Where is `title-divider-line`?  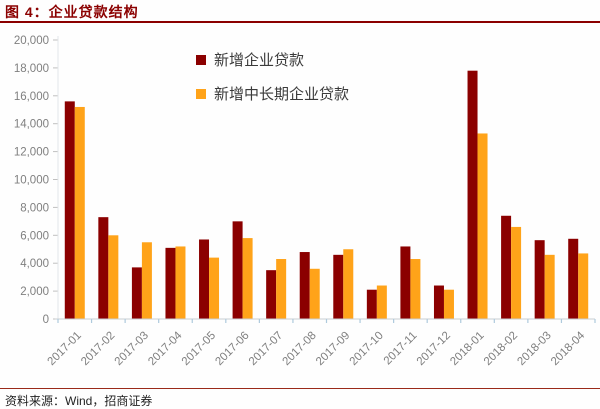
title-divider-line is located at coordinates (300, 22).